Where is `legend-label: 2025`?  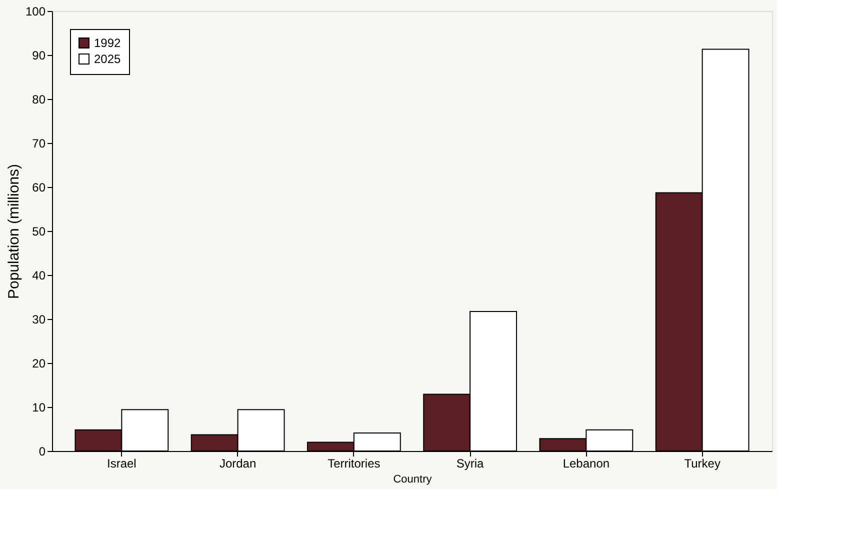 legend-label: 2025 is located at coordinates (108, 59).